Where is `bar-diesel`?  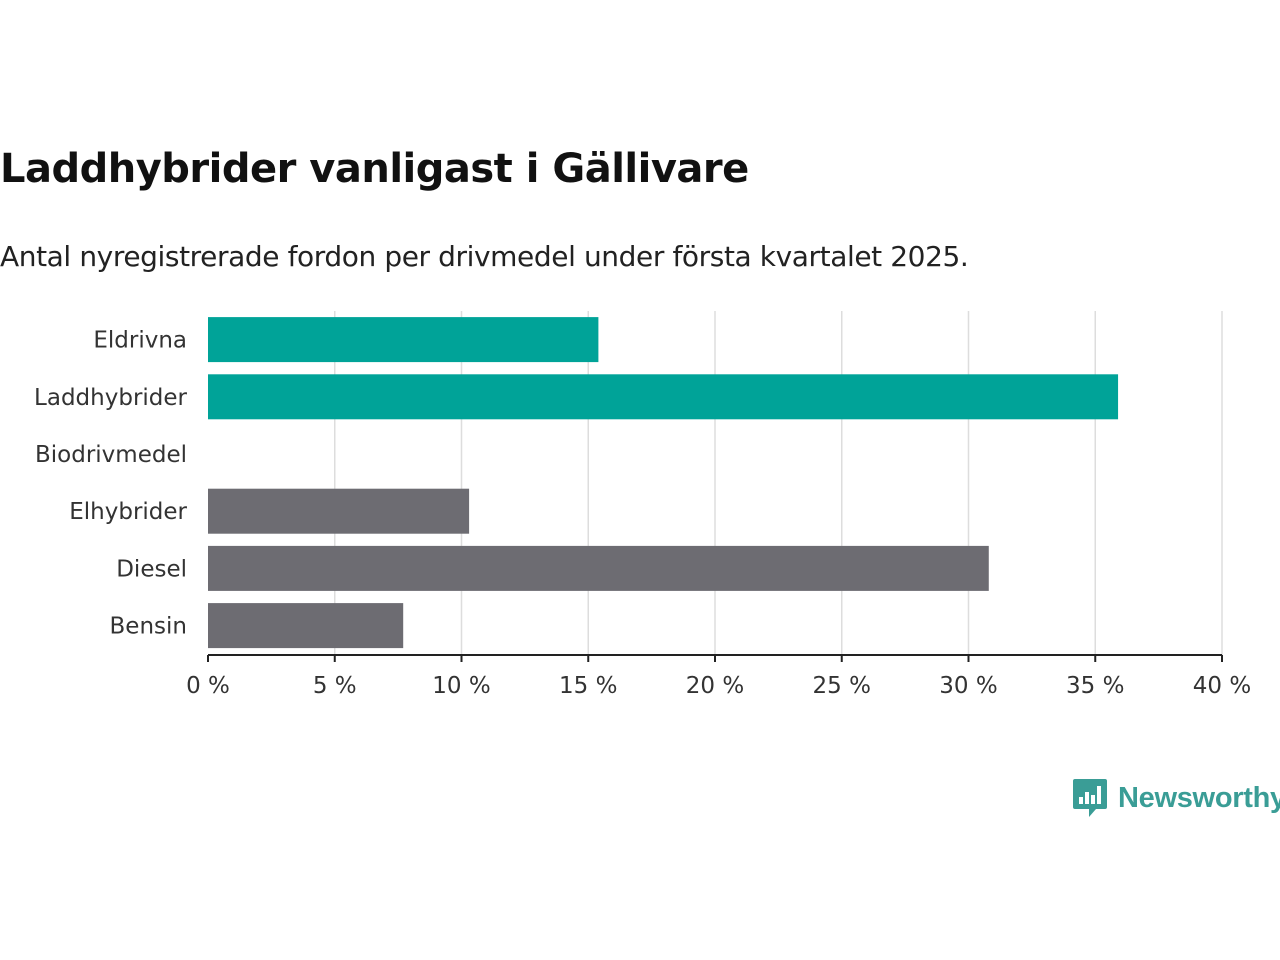
bar-diesel is located at coordinates (598, 568).